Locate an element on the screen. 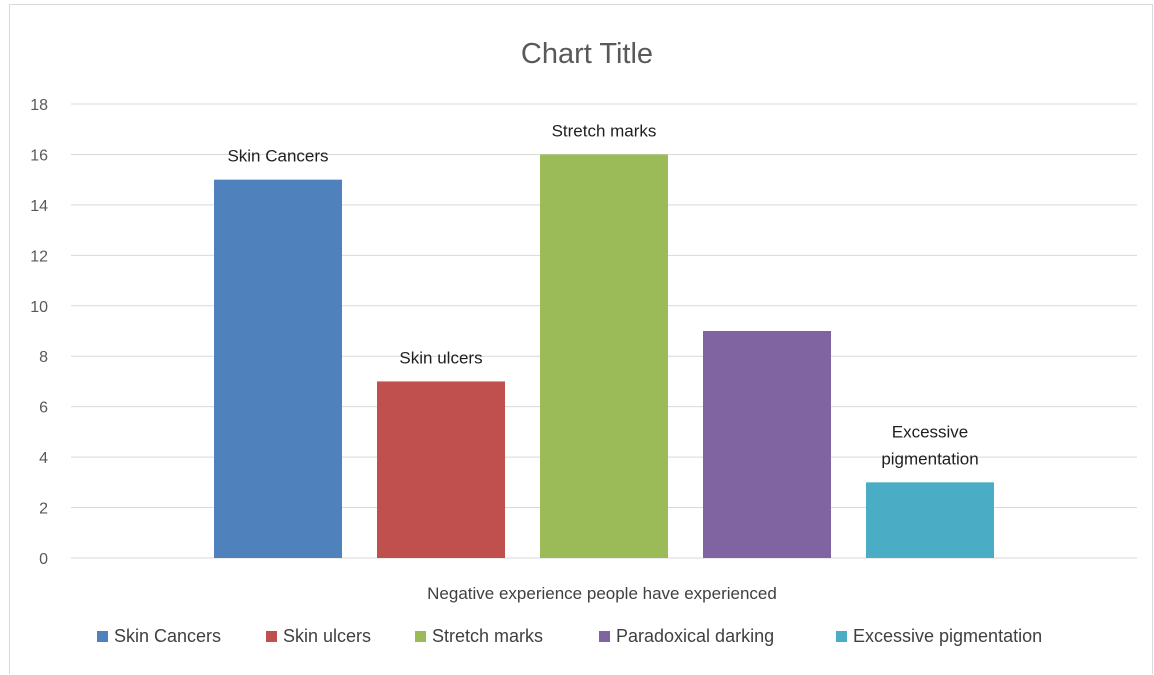  y-tick-label: 2 is located at coordinates (43, 509).